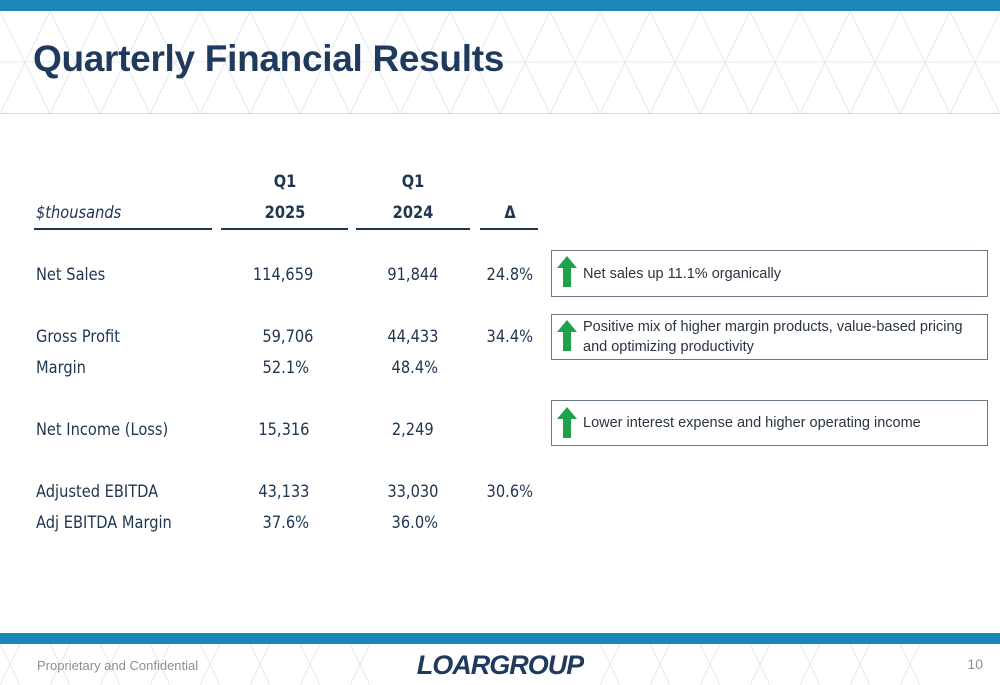 This screenshot has width=1000, height=685. I want to click on row-value-delta: 24.8%, so click(509, 275).